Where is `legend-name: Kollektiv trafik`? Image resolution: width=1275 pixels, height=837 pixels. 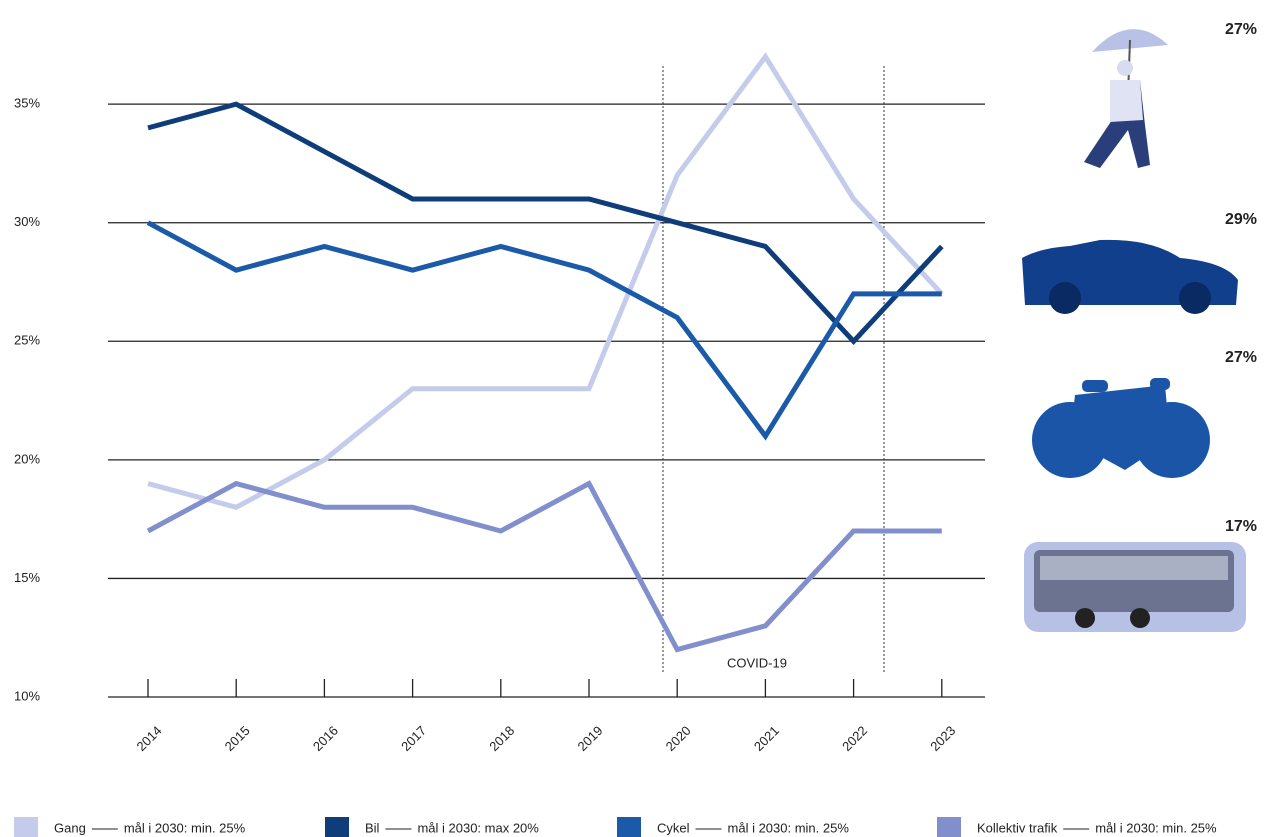
legend-name: Kollektiv trafik is located at coordinates (1017, 827).